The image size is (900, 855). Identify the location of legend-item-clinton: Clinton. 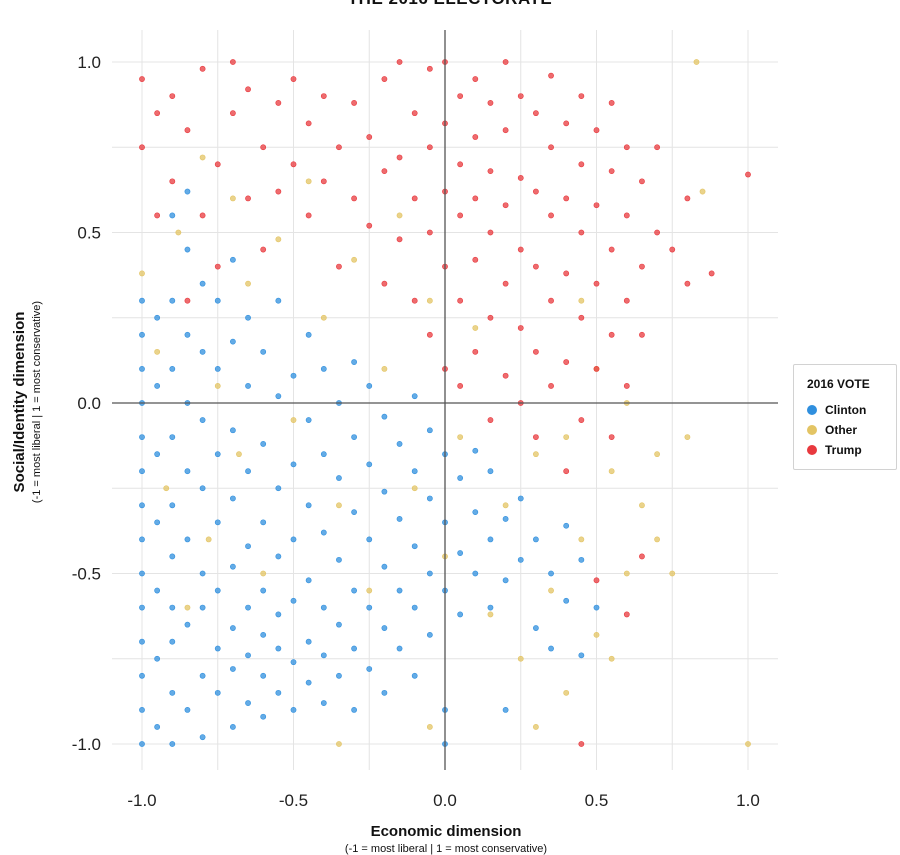
(836, 410).